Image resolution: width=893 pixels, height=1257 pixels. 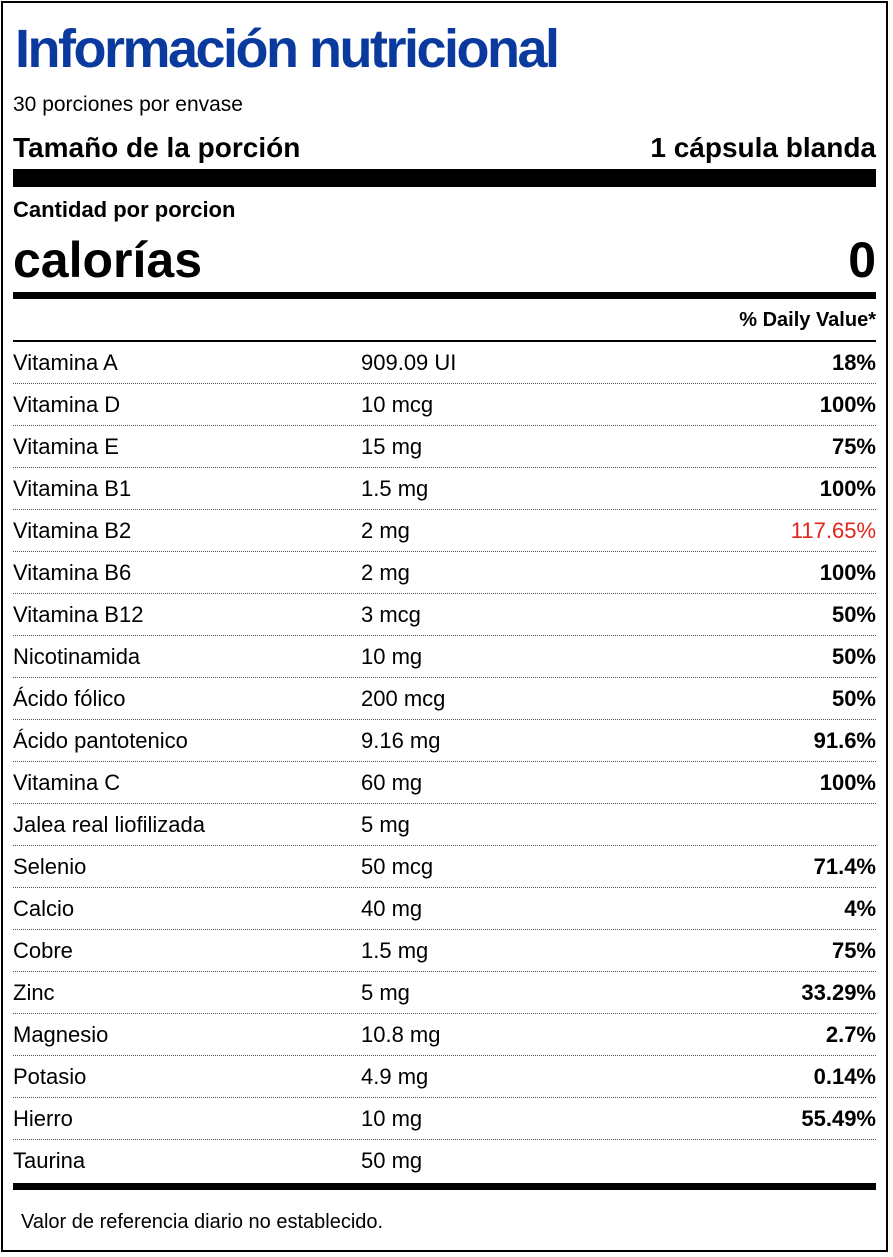 I want to click on nutrient-daily-value: 4%, so click(x=860, y=908).